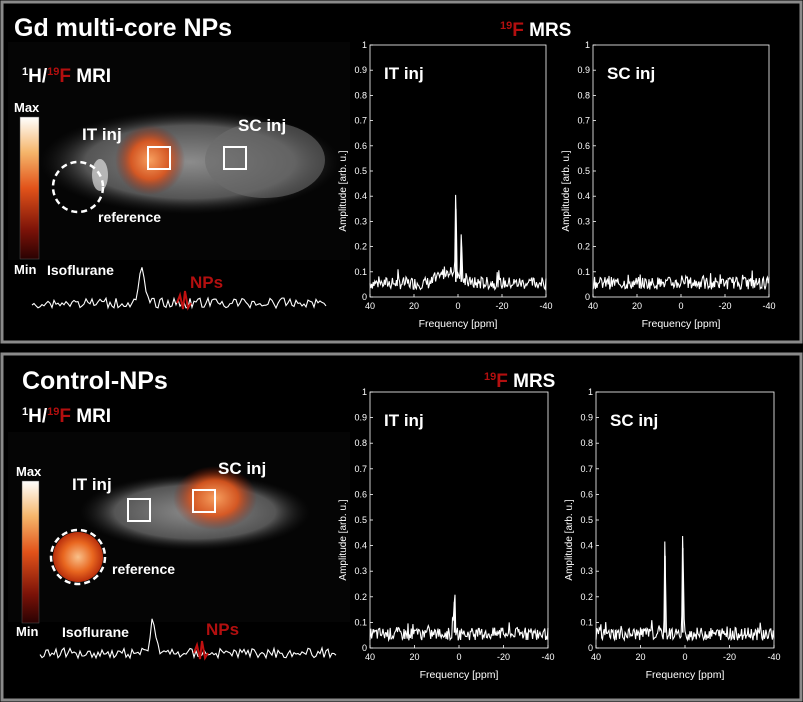 This screenshot has width=803, height=702. I want to click on it-hotspot, so click(150, 160).